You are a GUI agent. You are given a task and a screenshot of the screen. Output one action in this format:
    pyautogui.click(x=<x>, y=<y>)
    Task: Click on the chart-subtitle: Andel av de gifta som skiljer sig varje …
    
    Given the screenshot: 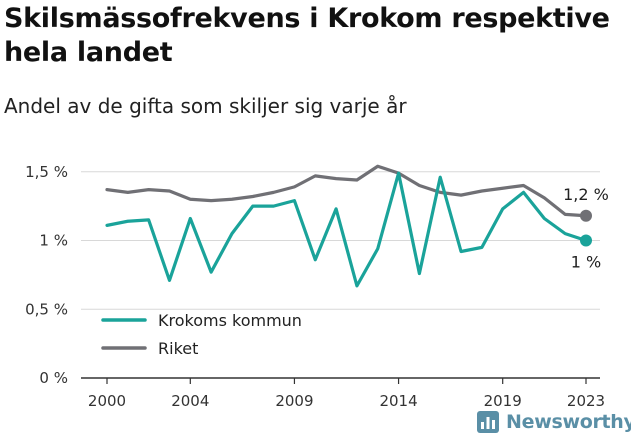 What is the action you would take?
    pyautogui.click(x=205, y=106)
    